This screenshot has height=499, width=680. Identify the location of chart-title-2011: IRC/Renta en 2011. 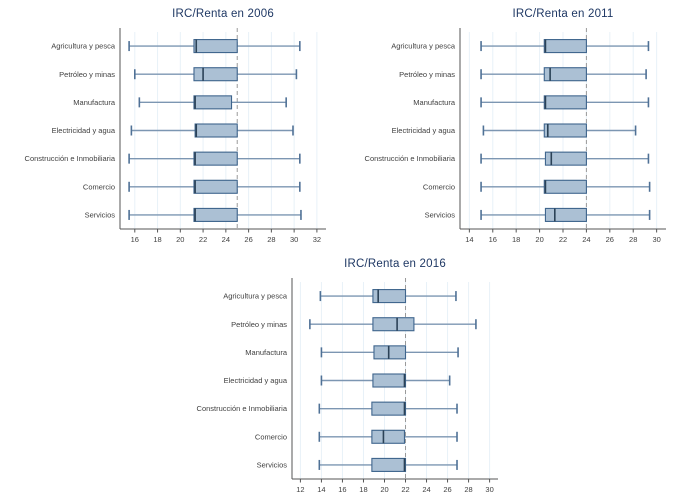
(563, 14).